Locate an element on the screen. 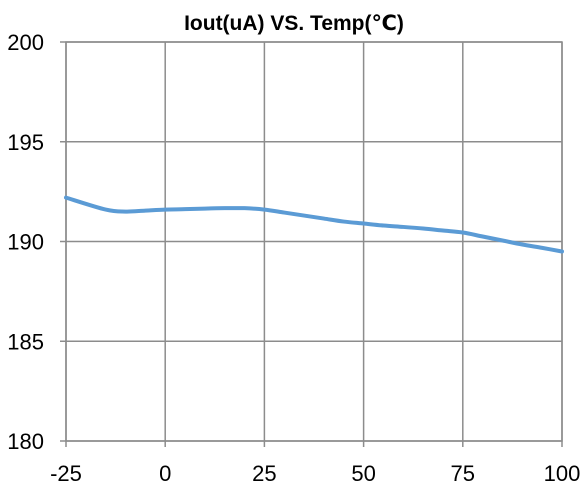 Image resolution: width=587 pixels, height=493 pixels. x-tick-label: 100 is located at coordinates (562, 473).